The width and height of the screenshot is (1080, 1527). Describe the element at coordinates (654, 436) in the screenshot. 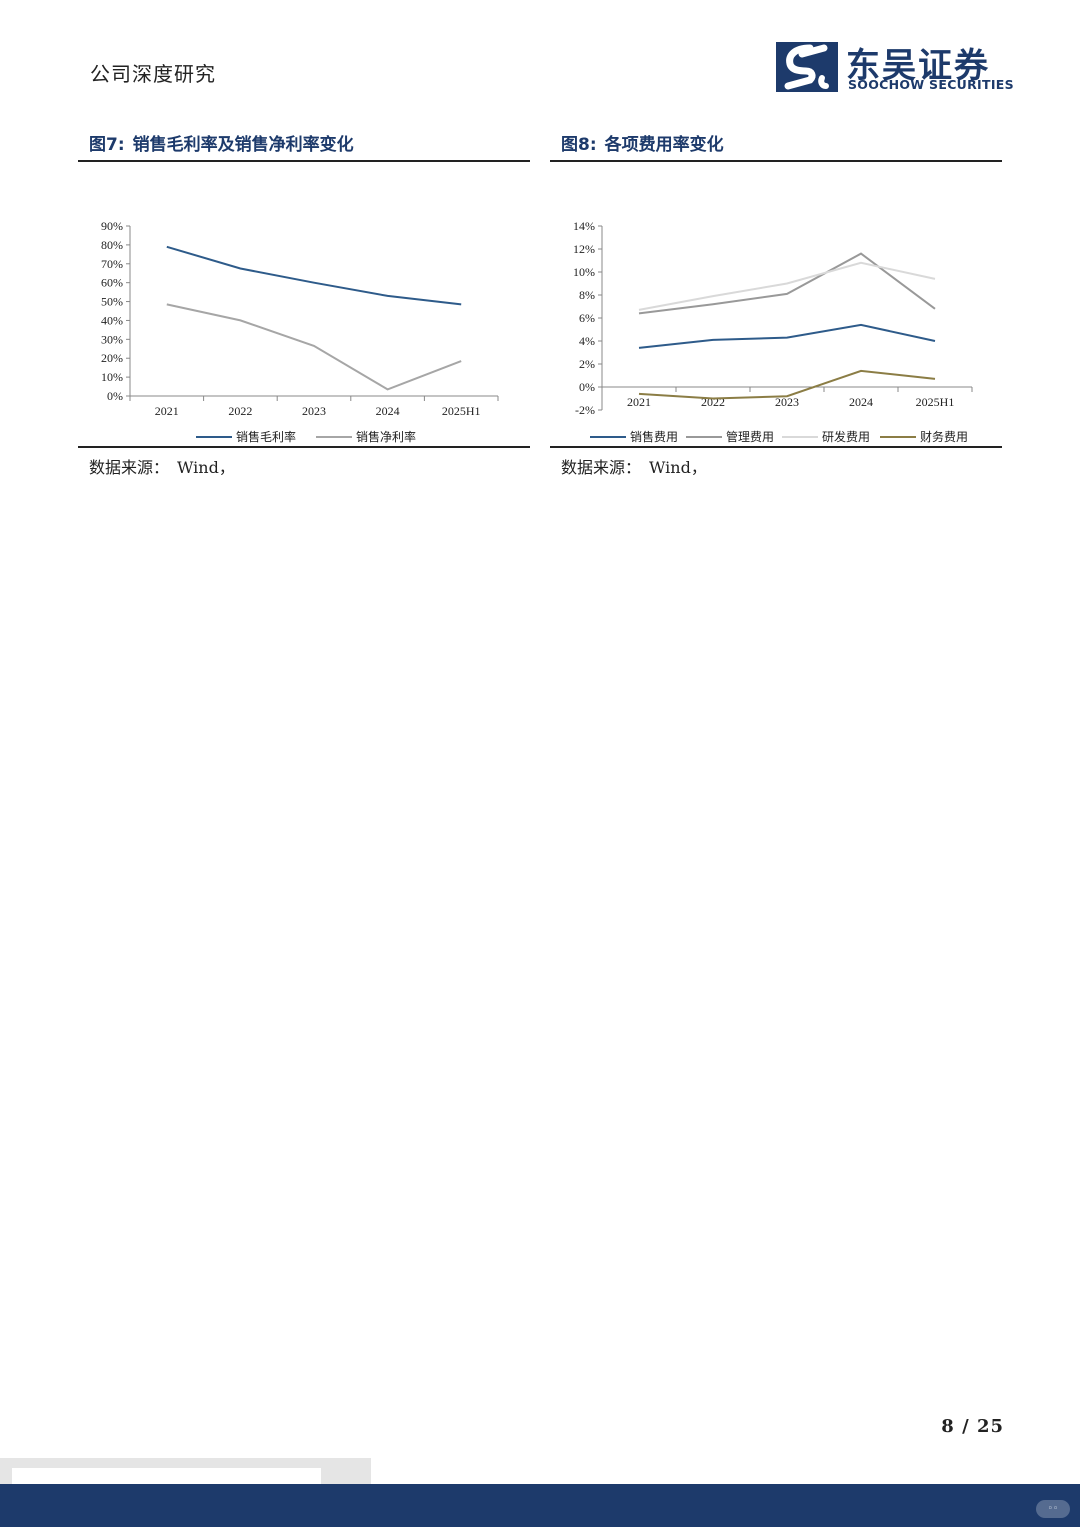

I see `legend-label: 销售费用` at that location.